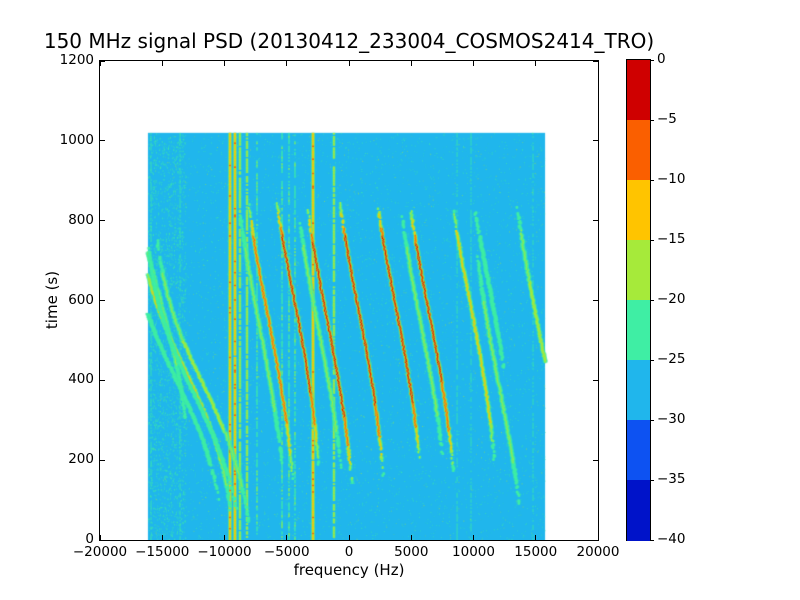 Image resolution: width=800 pixels, height=600 pixels. Describe the element at coordinates (349, 570) in the screenshot. I see `x-axis-label: frequency (Hz)` at that location.